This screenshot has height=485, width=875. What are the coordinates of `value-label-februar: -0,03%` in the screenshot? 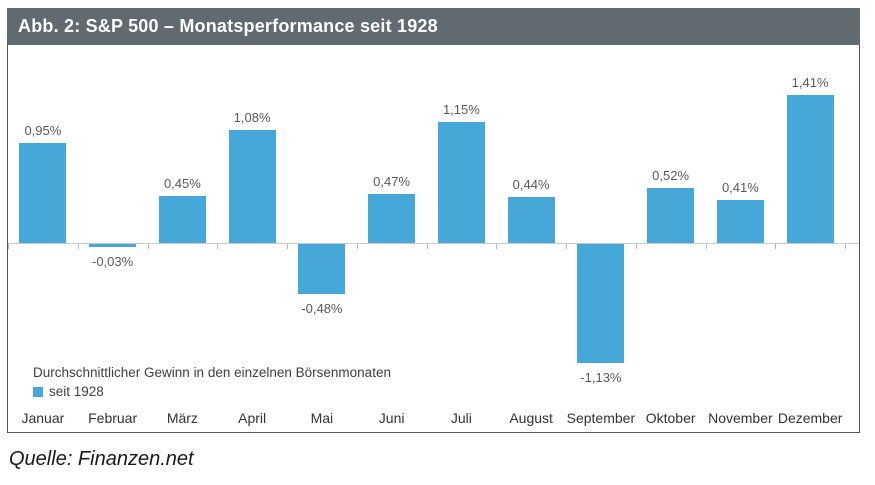 It's located at (112, 261).